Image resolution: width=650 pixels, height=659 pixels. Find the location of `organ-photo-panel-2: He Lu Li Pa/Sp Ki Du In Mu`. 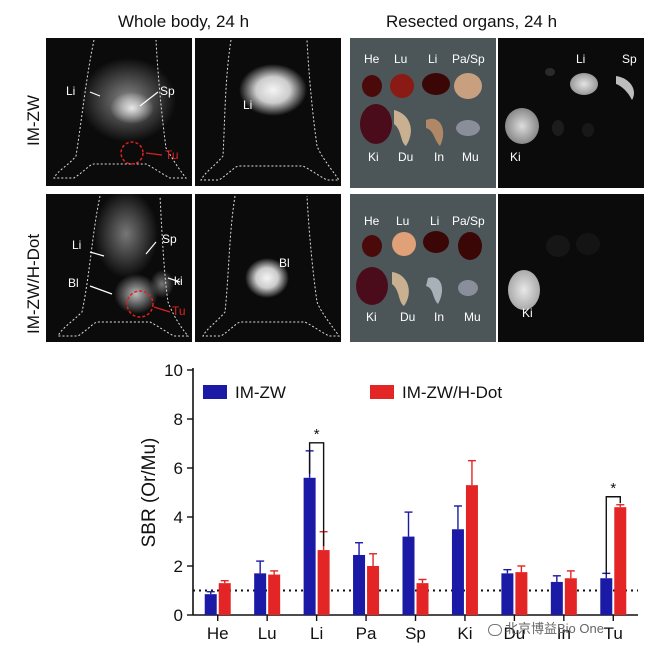

organ-photo-panel-2: He Lu Li Pa/Sp Ki Du In Mu is located at coordinates (423, 268).